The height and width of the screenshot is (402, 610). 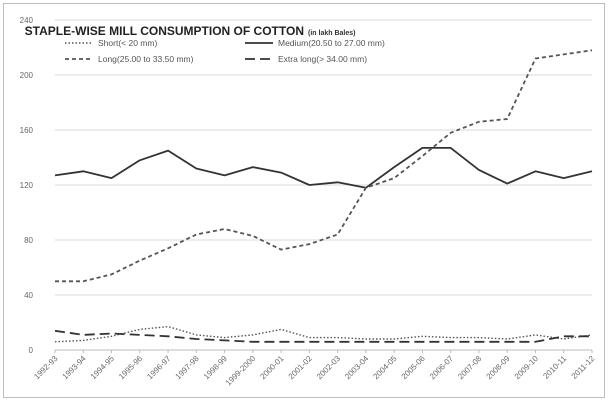 I want to click on legend-label: Short(< 20 mm), so click(x=127, y=43).